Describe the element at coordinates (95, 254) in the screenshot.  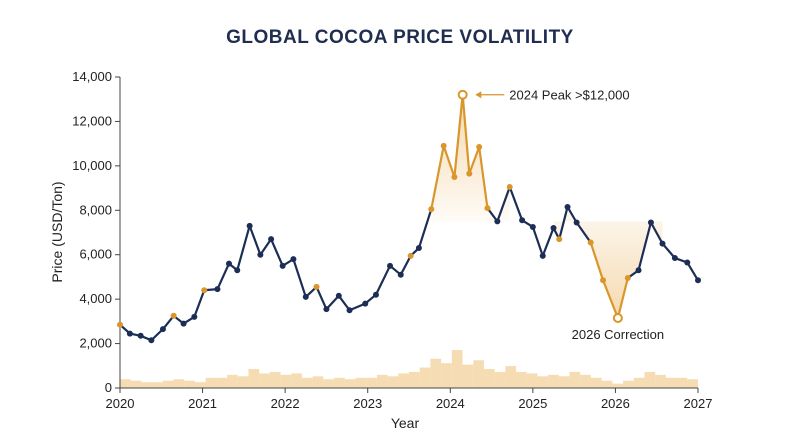
I see `y-tick-label: 6,000` at that location.